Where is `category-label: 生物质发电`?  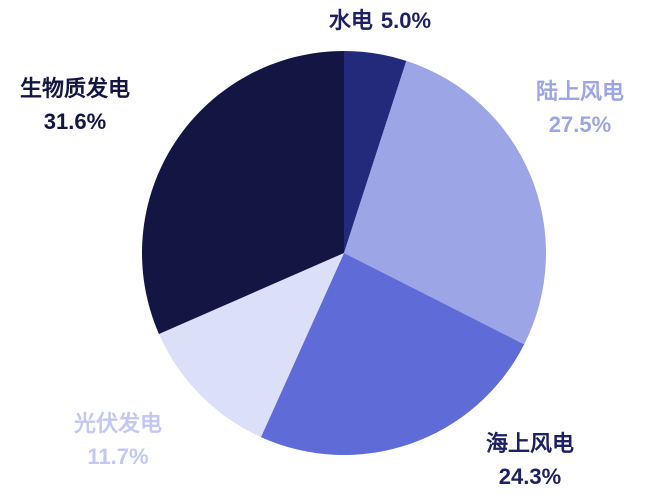 category-label: 生物质发电 is located at coordinates (75, 88).